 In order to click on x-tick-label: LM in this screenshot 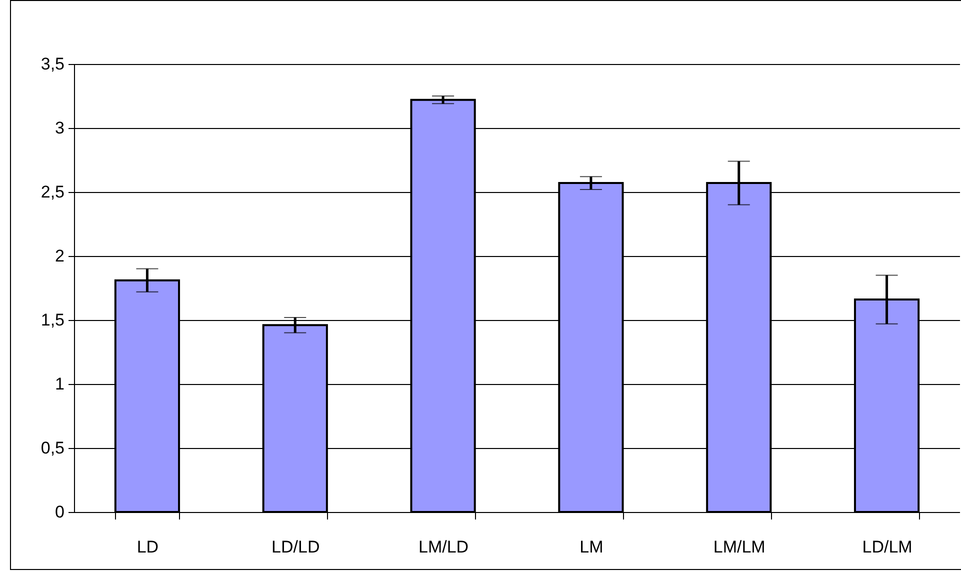, I will do `click(592, 547)`.